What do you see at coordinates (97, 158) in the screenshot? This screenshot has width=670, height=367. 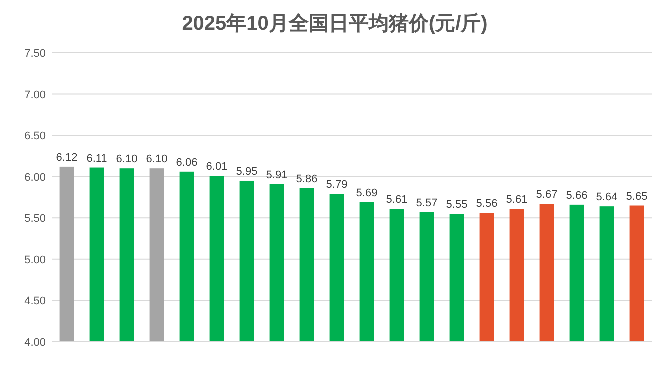 I see `data-label: 6.11` at bounding box center [97, 158].